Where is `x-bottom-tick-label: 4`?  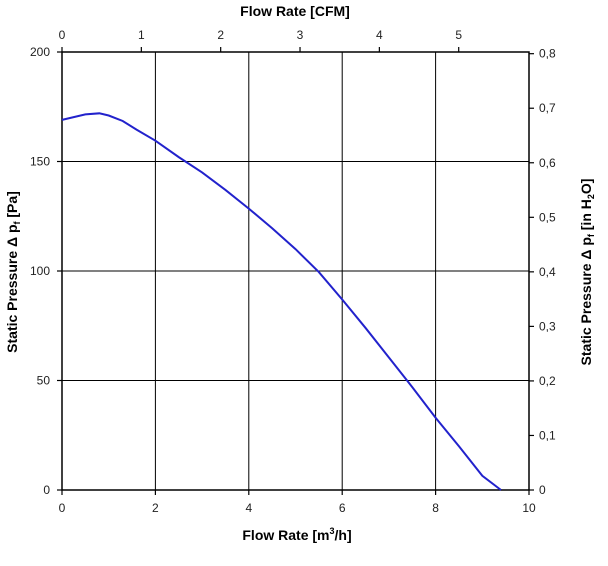
x-bottom-tick-label: 4 is located at coordinates (248, 508).